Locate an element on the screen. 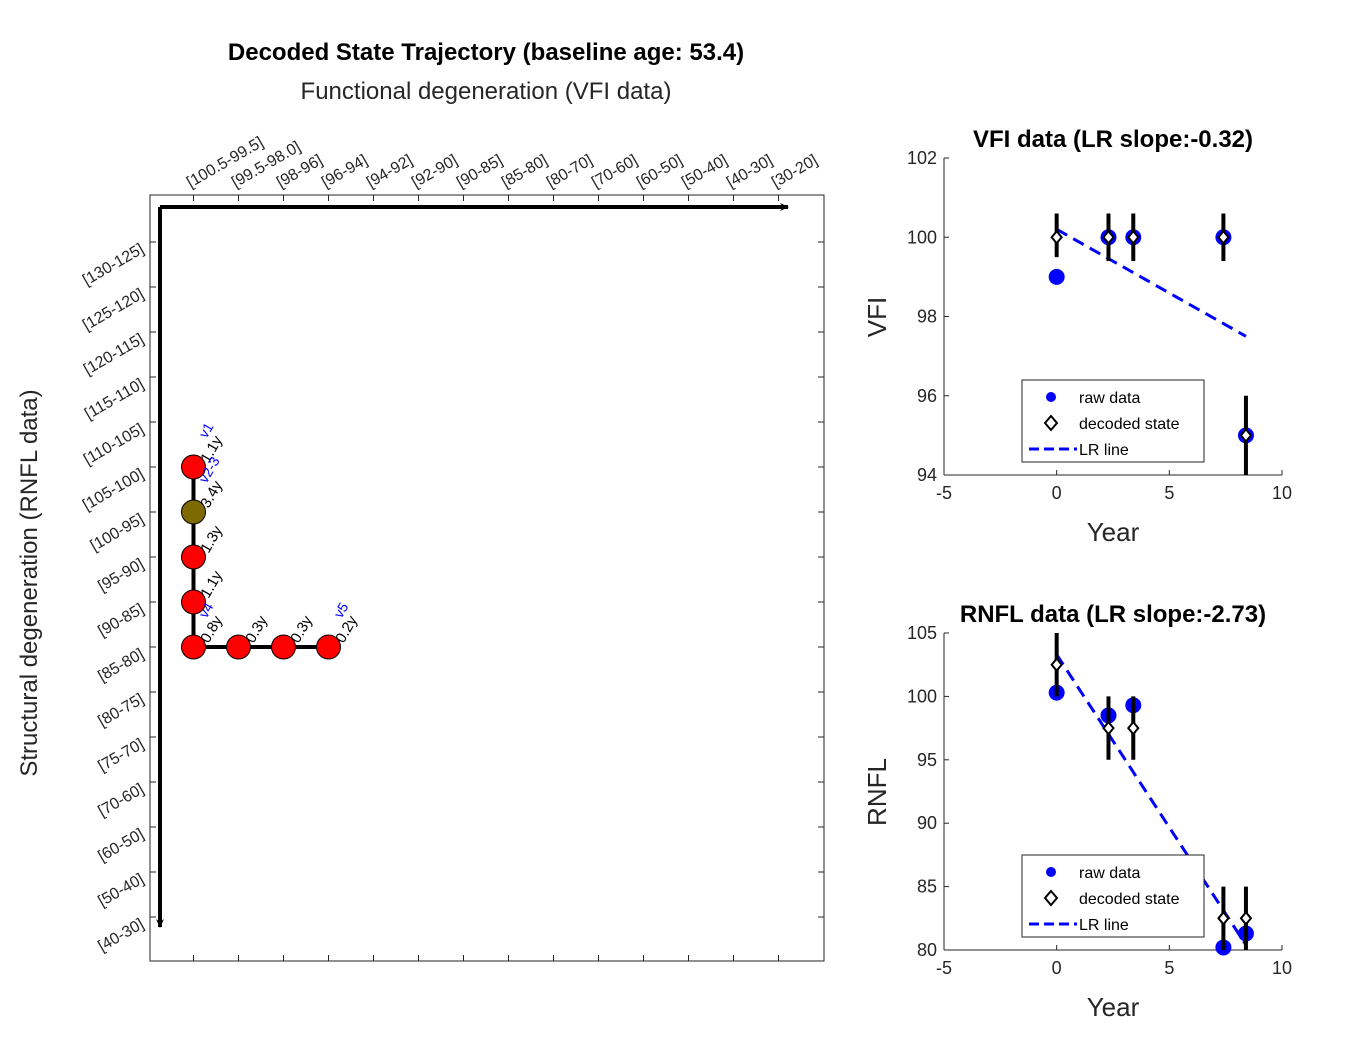  state-duration-label: 1.3y is located at coordinates (211, 539).